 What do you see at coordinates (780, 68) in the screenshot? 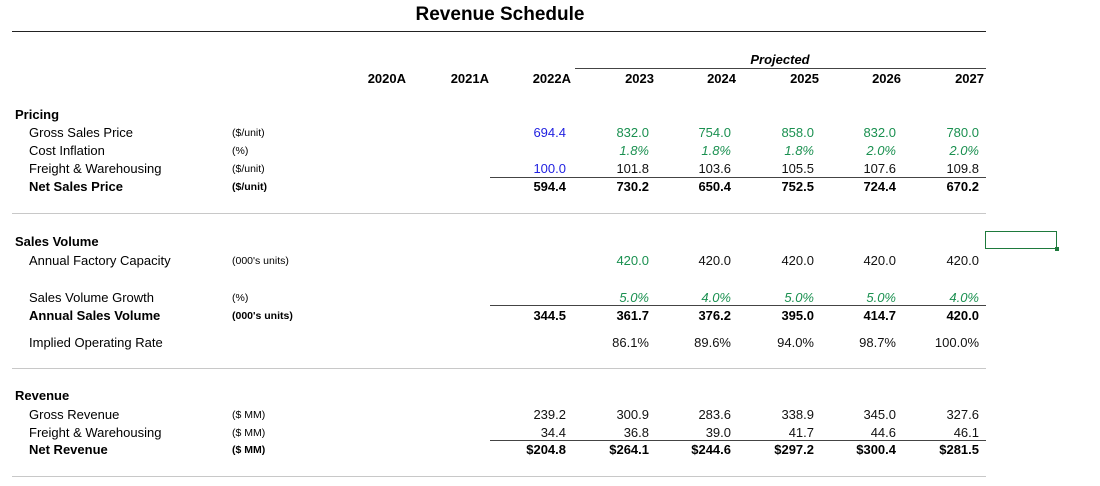
I see `projected-underline` at bounding box center [780, 68].